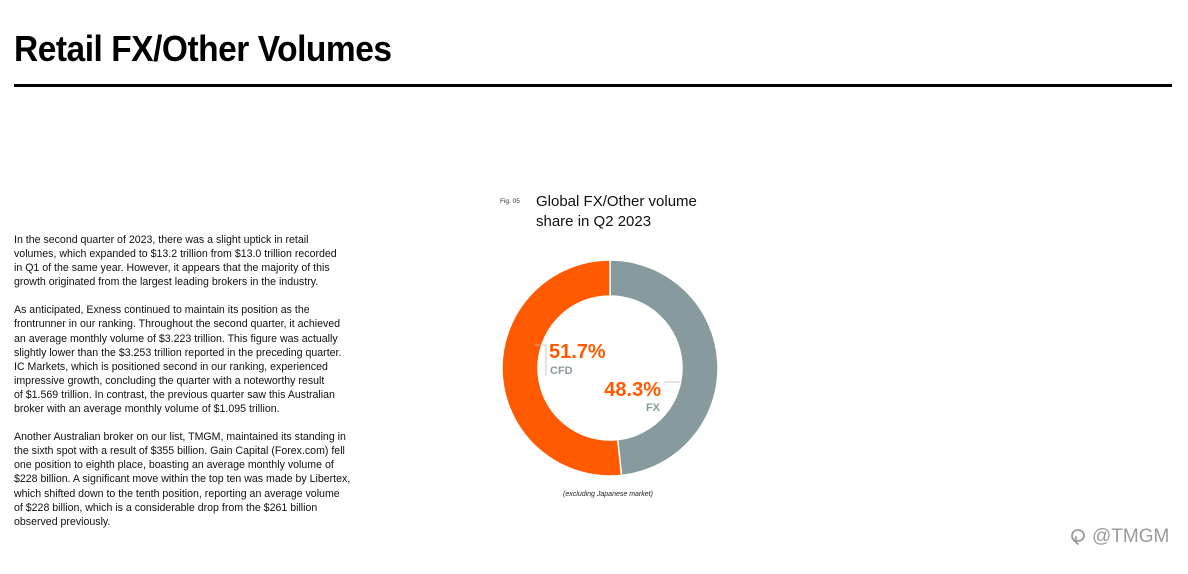 The height and width of the screenshot is (574, 1188). I want to click on cfd-slice, so click(562, 368).